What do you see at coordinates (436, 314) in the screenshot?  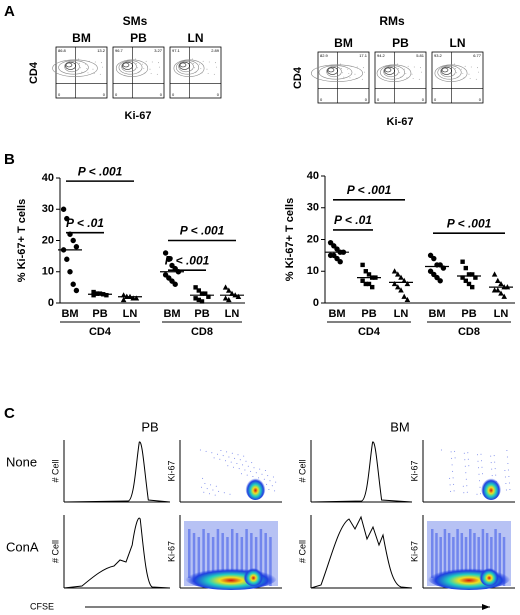 I see `x-tick-label: BM` at bounding box center [436, 314].